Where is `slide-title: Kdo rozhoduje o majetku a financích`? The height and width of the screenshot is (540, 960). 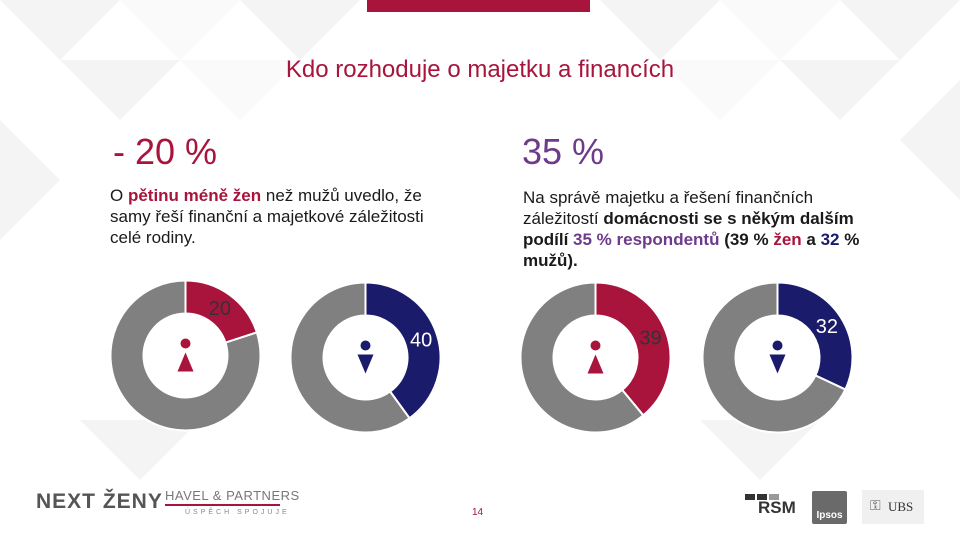 slide-title: Kdo rozhoduje o majetku a financích is located at coordinates (480, 69).